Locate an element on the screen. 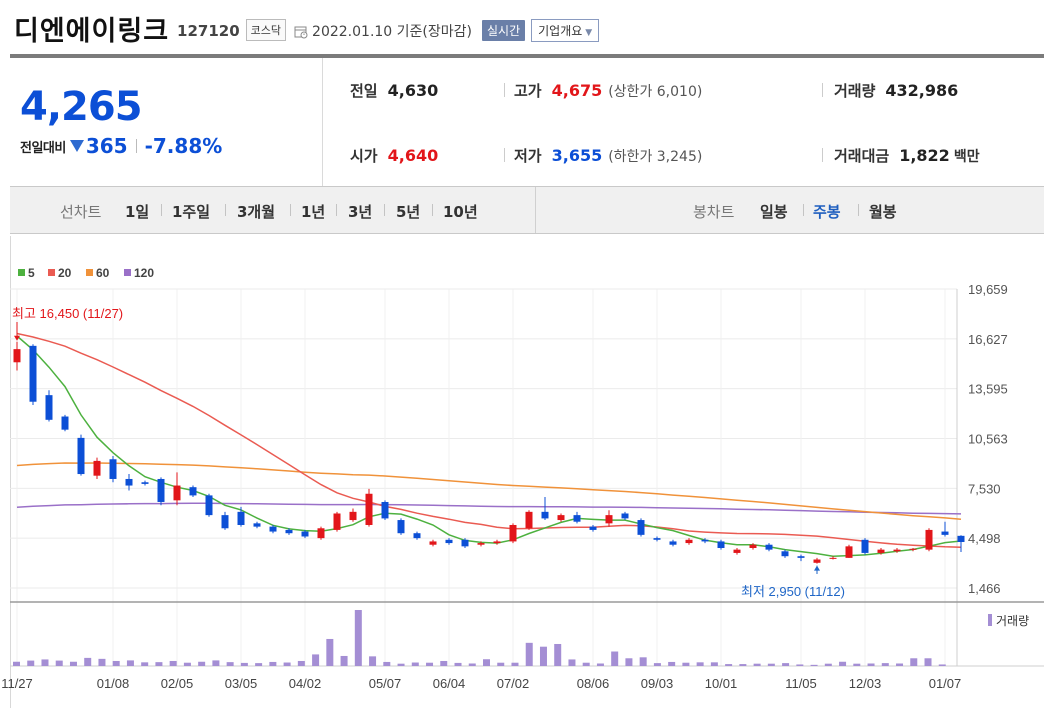 Image resolution: width=1044 pixels, height=708 pixels. line-chart-label: 선차트 is located at coordinates (81, 212).